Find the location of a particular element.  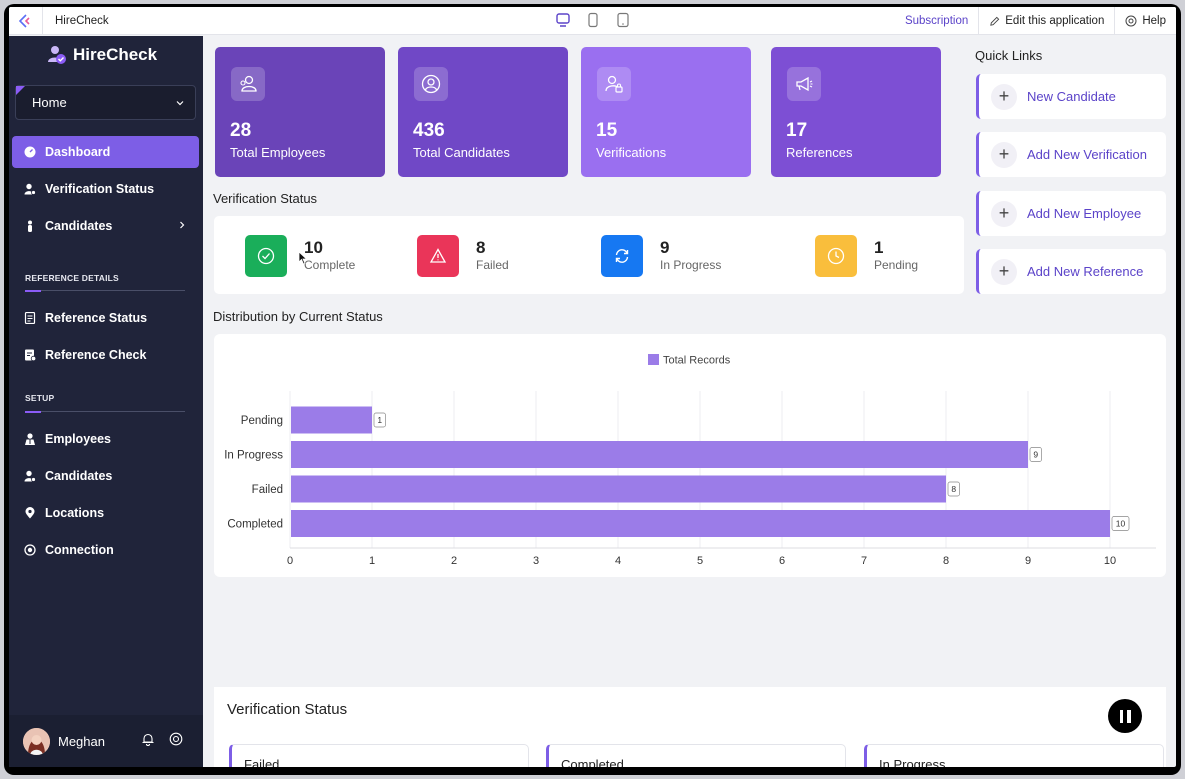

avatar is located at coordinates (36, 741).